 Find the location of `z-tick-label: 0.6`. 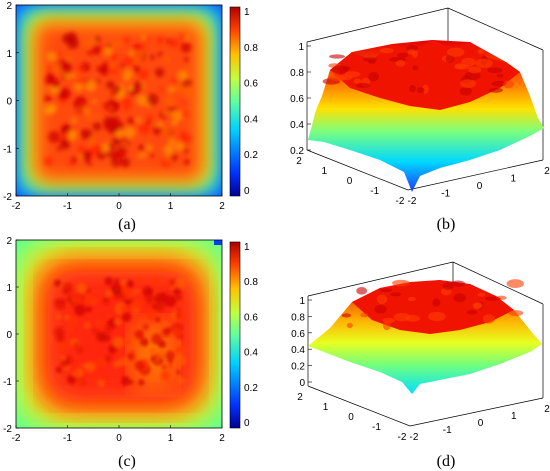

z-tick-label: 0.6 is located at coordinates (297, 99).